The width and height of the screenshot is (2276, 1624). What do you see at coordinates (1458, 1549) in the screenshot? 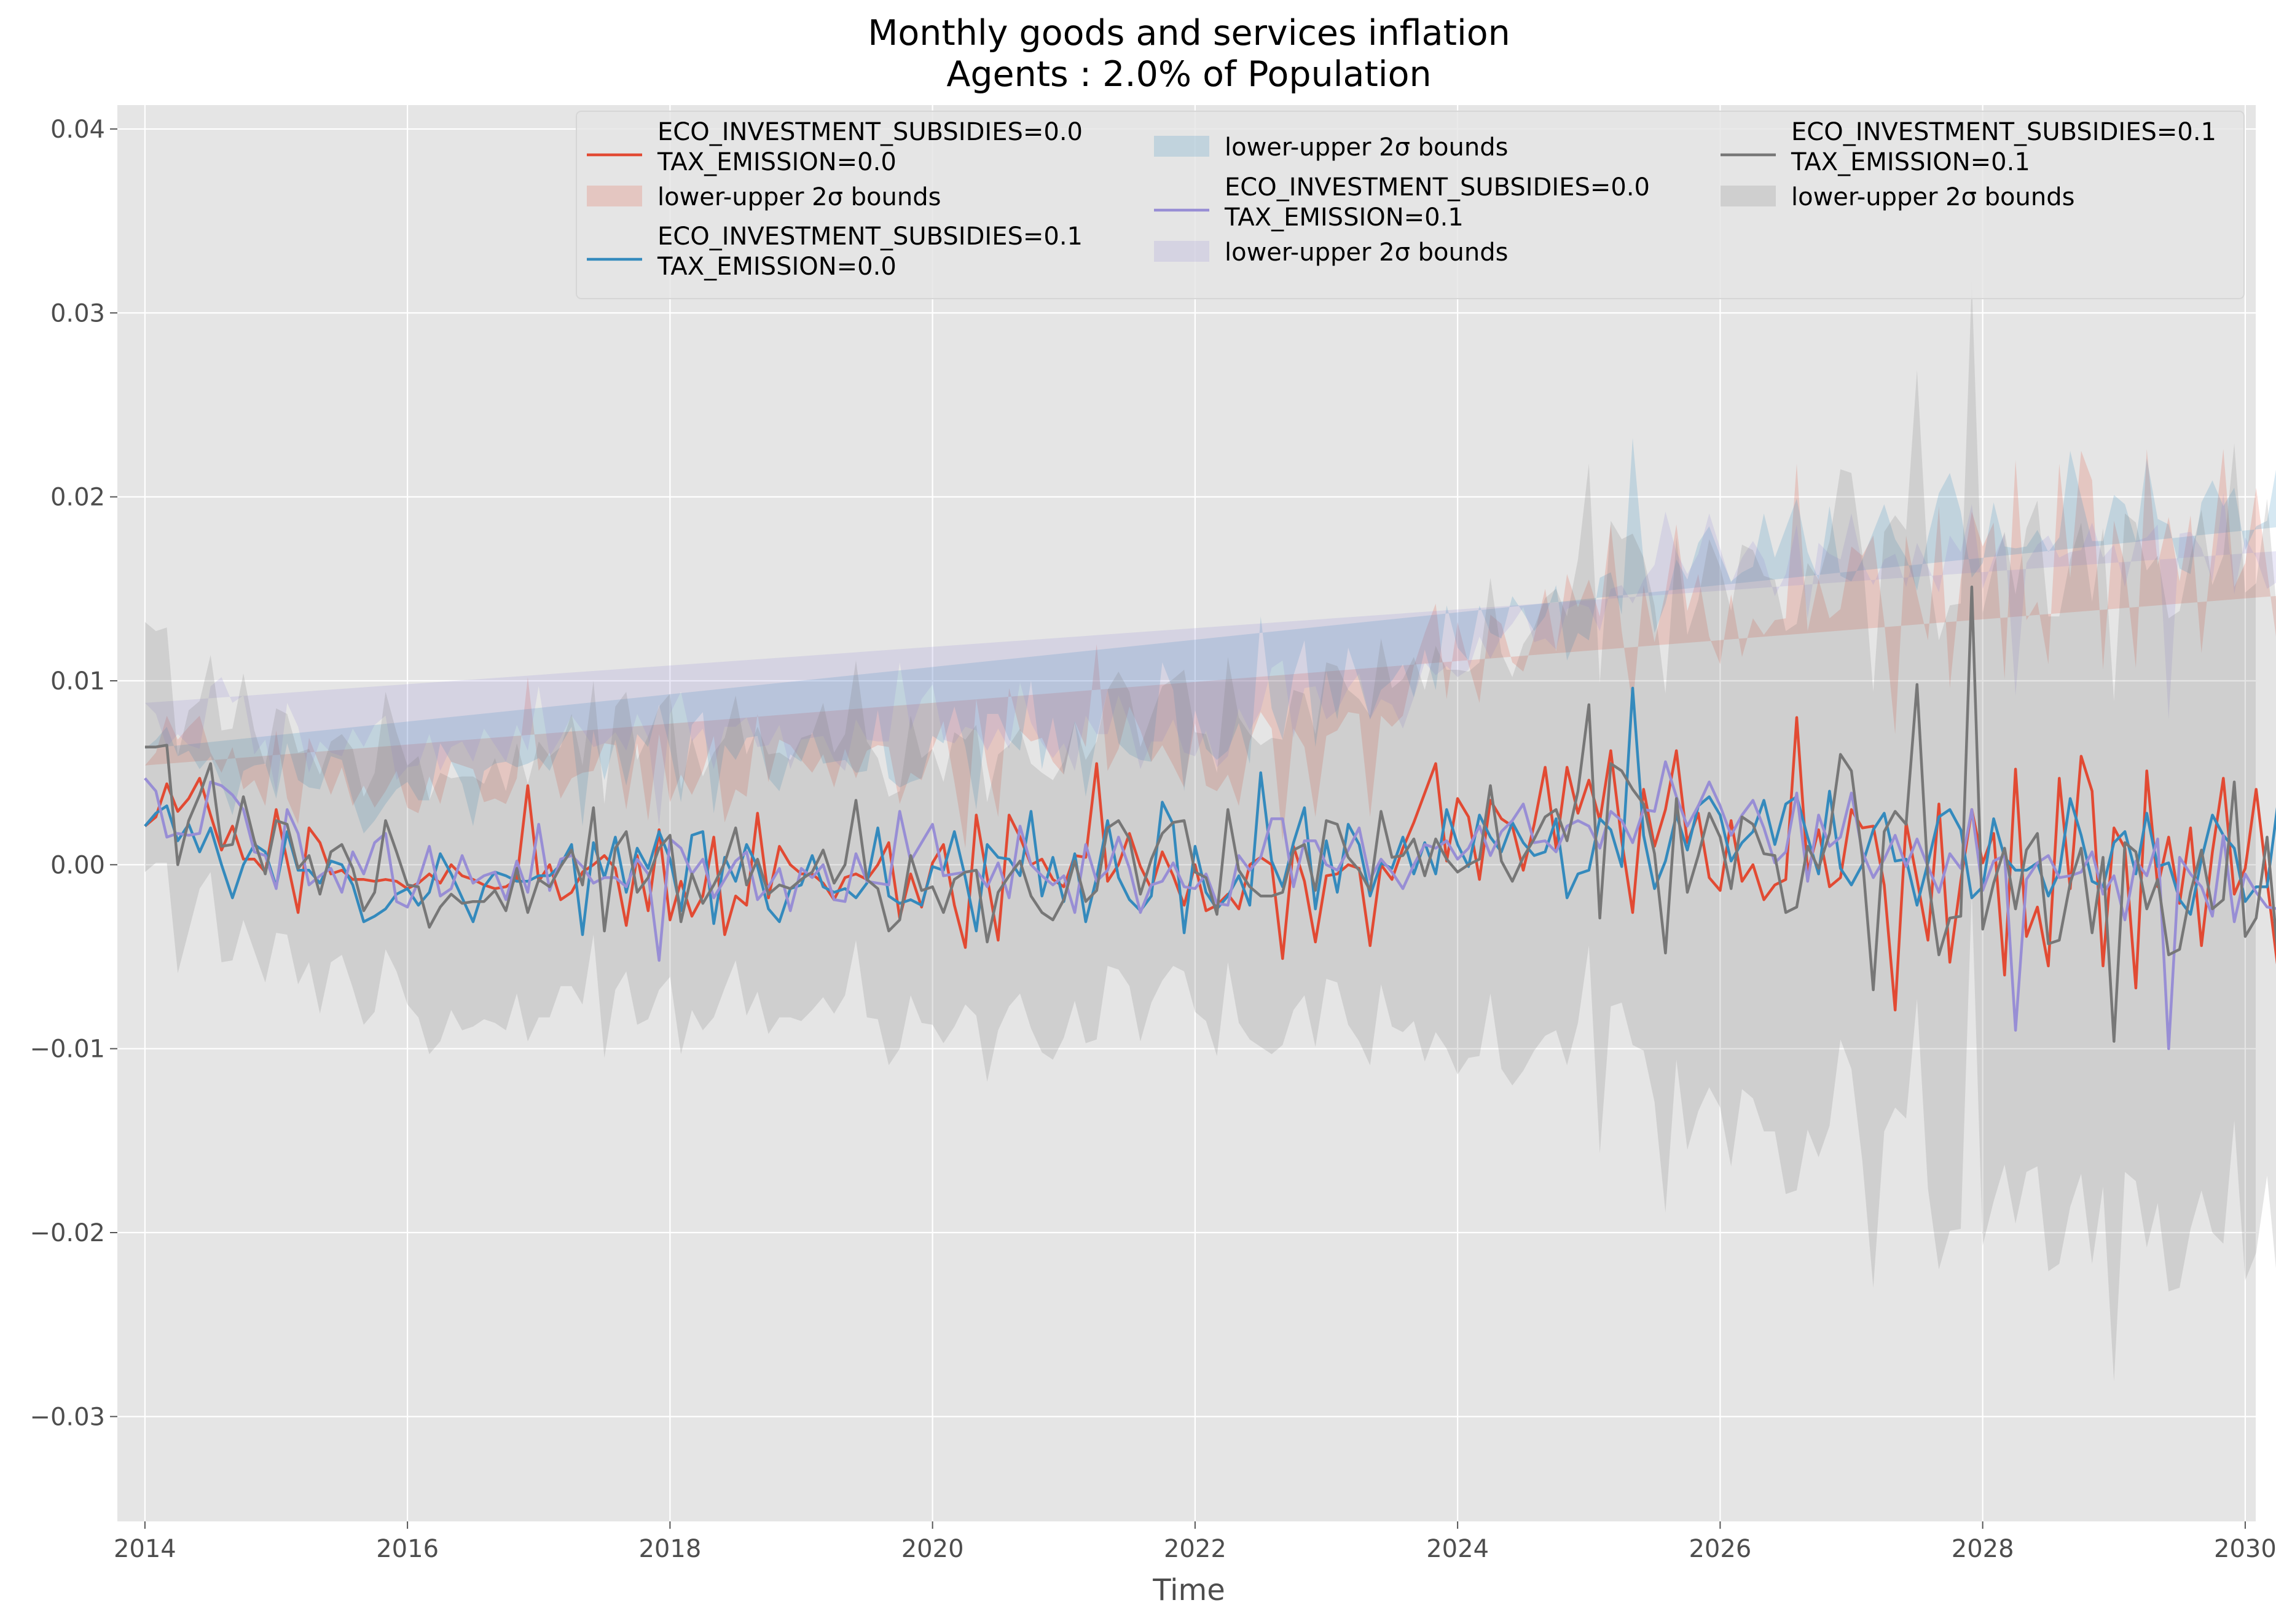
I see `x-tick-label: 2024` at bounding box center [1458, 1549].